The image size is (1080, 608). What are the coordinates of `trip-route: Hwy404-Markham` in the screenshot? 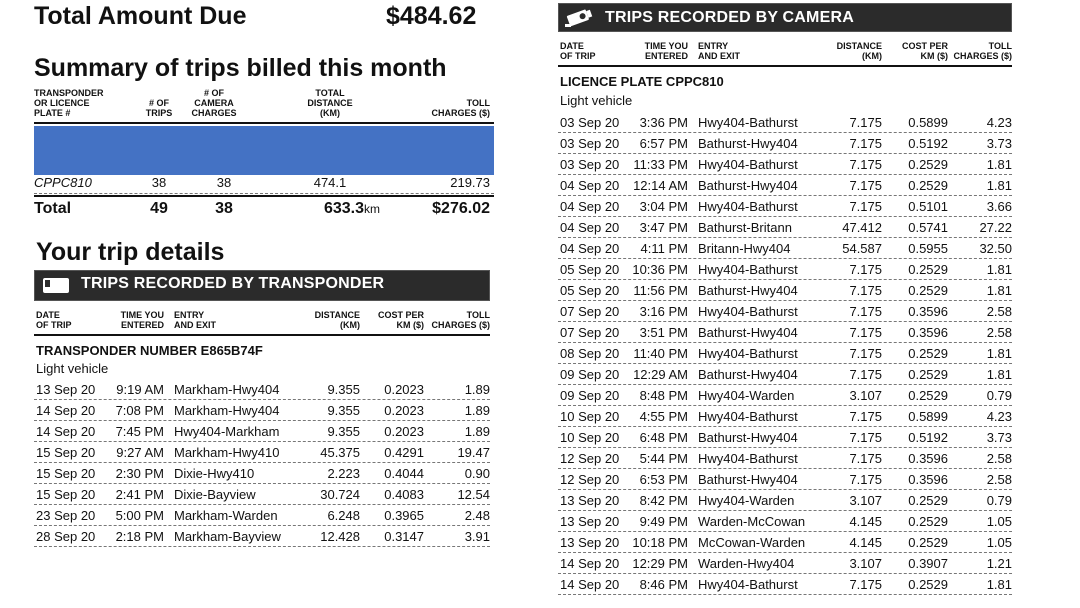 It's located at (227, 431).